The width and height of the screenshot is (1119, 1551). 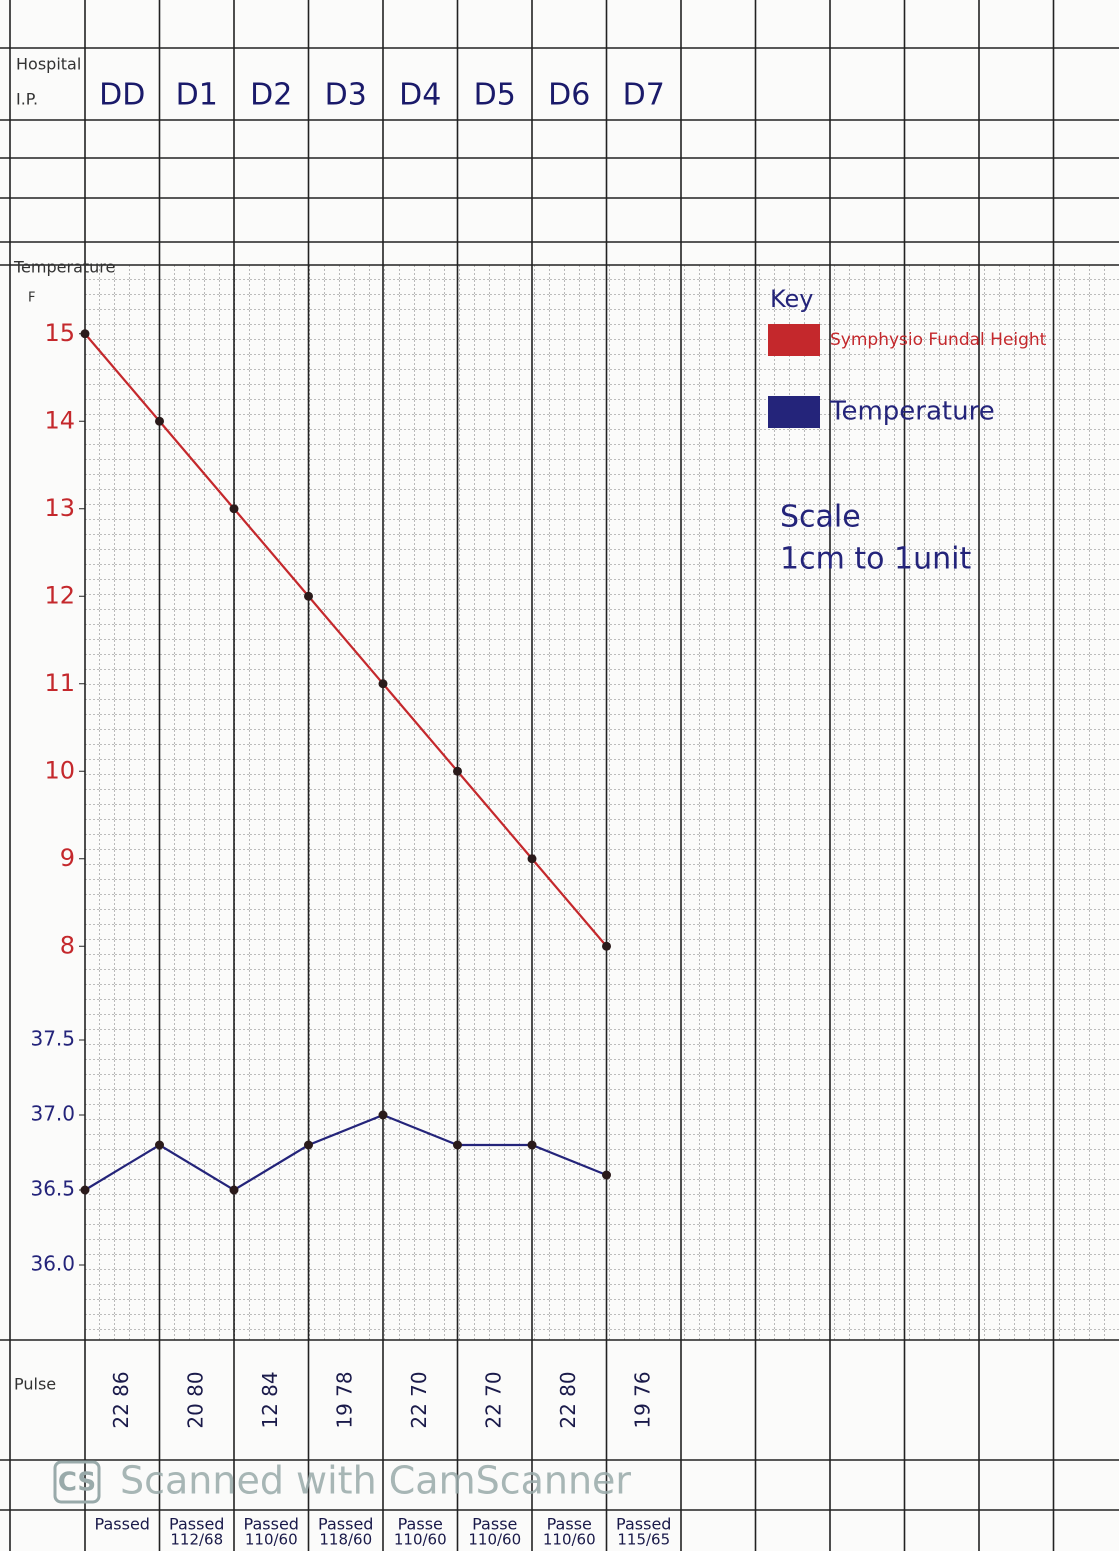 What do you see at coordinates (644, 95) in the screenshot?
I see `x-tick-label: D7` at bounding box center [644, 95].